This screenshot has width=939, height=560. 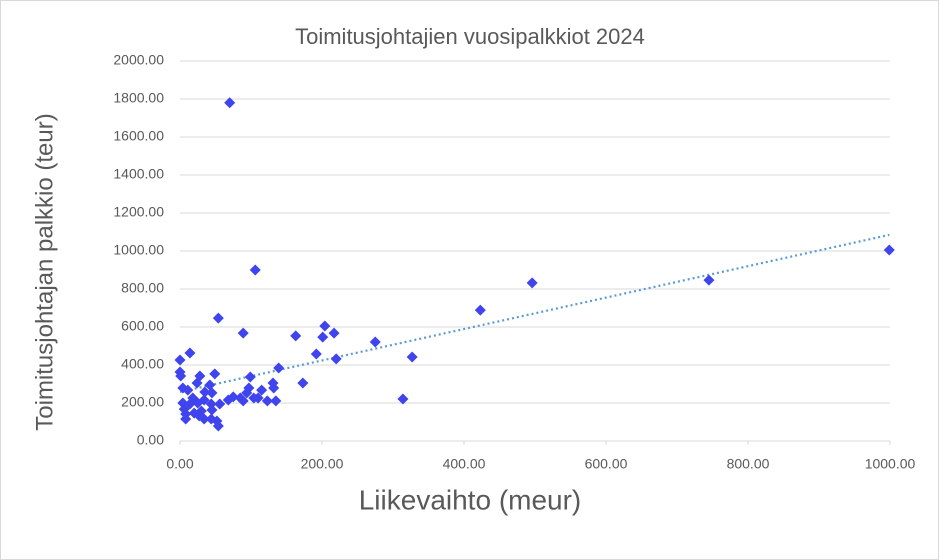 I want to click on y-tick-label: 1400.00, so click(x=138, y=174).